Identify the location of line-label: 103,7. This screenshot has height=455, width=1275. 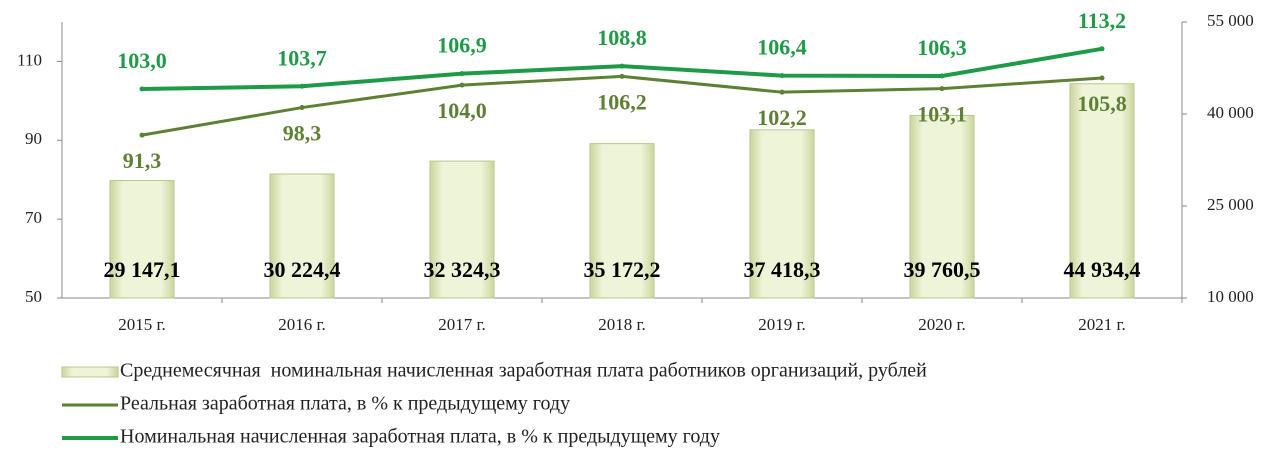
(302, 57).